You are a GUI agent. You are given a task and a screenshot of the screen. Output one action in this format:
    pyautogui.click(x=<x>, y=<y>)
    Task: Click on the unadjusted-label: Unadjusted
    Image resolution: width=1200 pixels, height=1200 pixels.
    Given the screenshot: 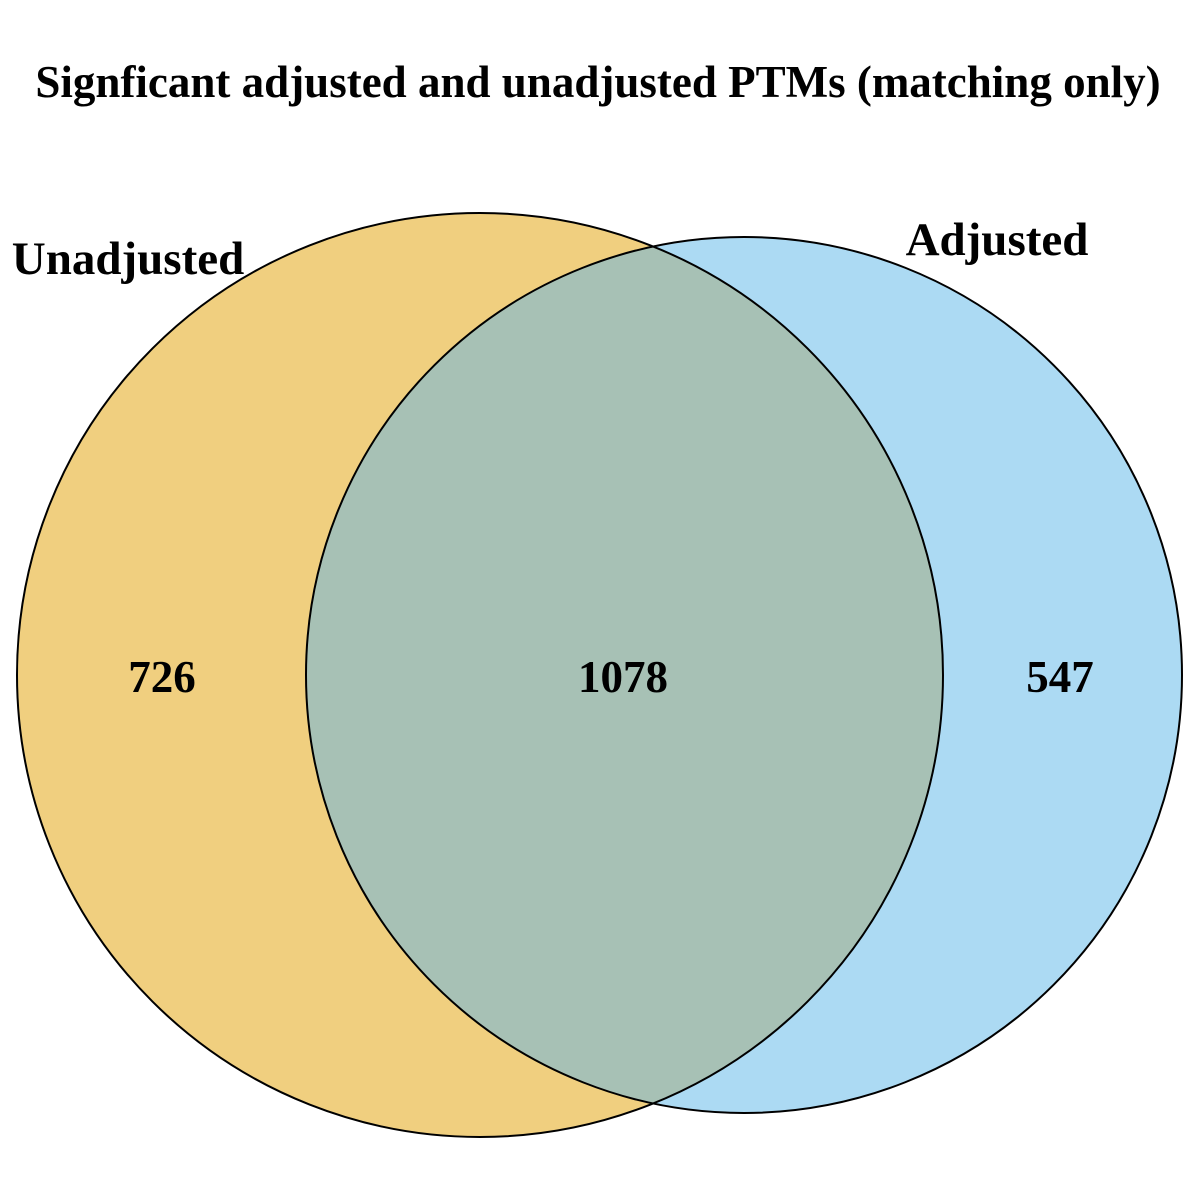 What is the action you would take?
    pyautogui.click(x=128, y=259)
    